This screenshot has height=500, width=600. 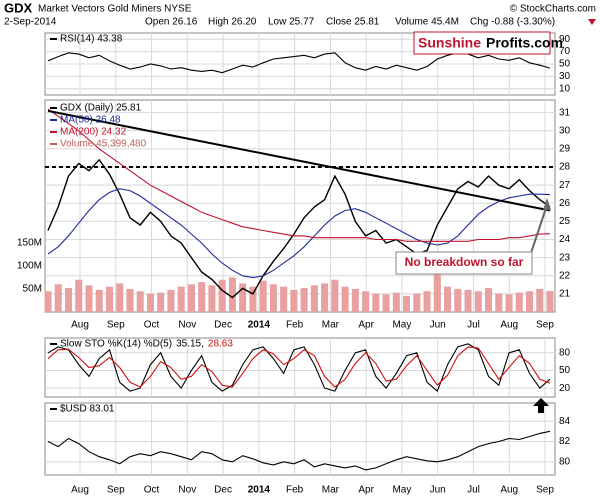 I want to click on x-tick-label: May, so click(x=401, y=325).